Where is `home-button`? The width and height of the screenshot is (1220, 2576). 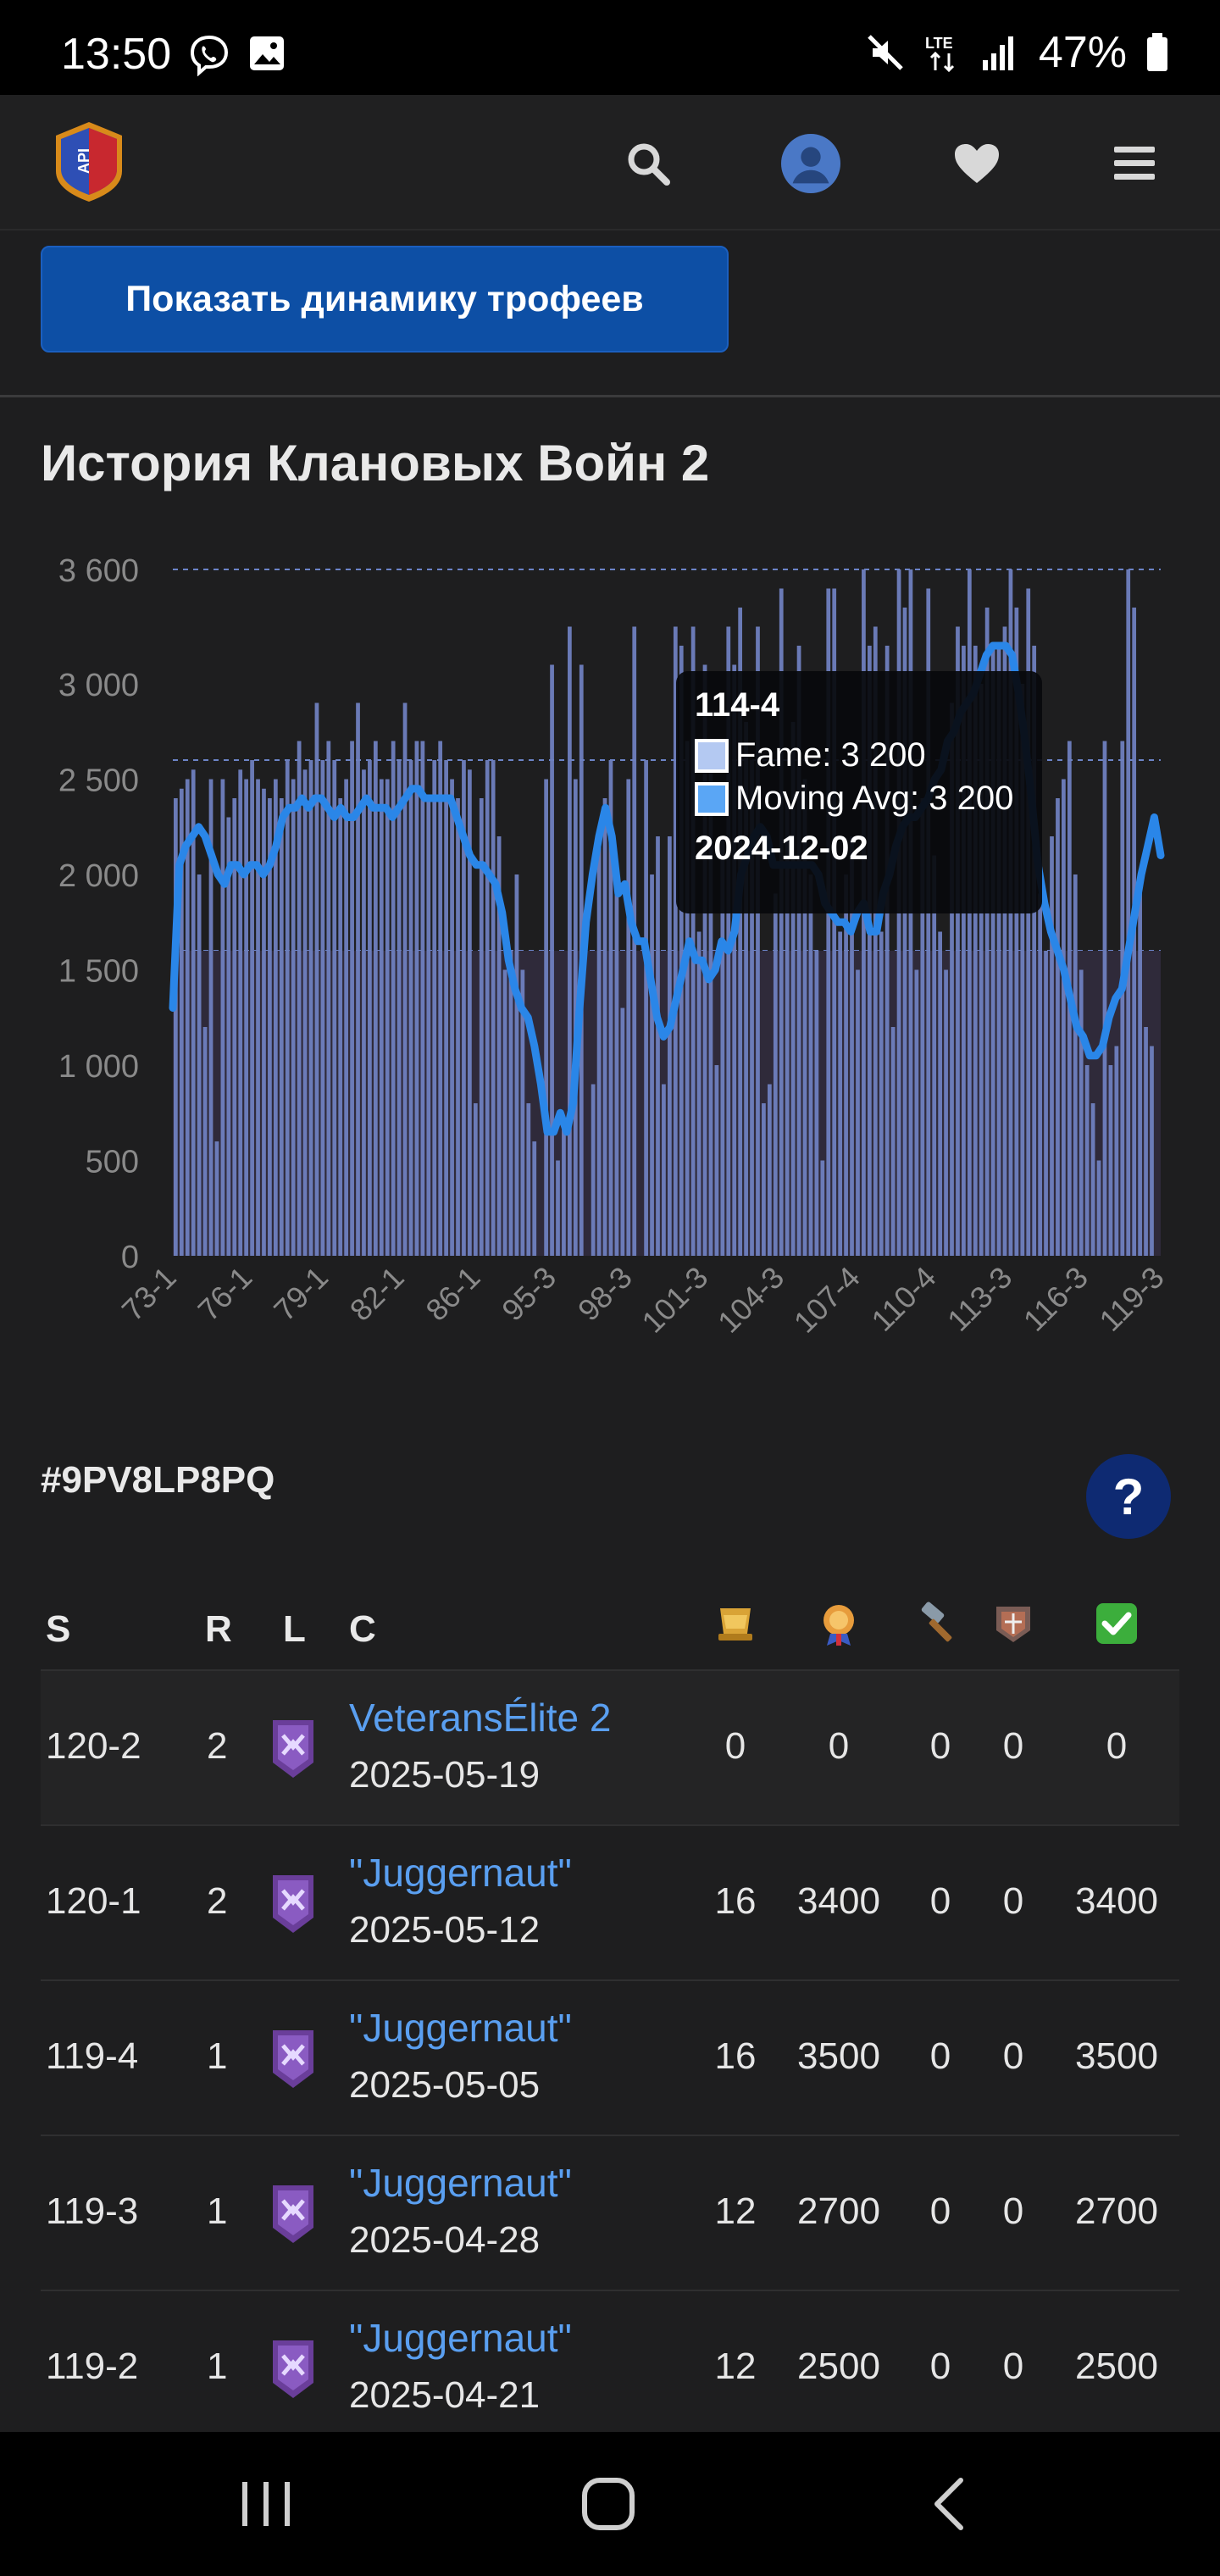 home-button is located at coordinates (608, 2504).